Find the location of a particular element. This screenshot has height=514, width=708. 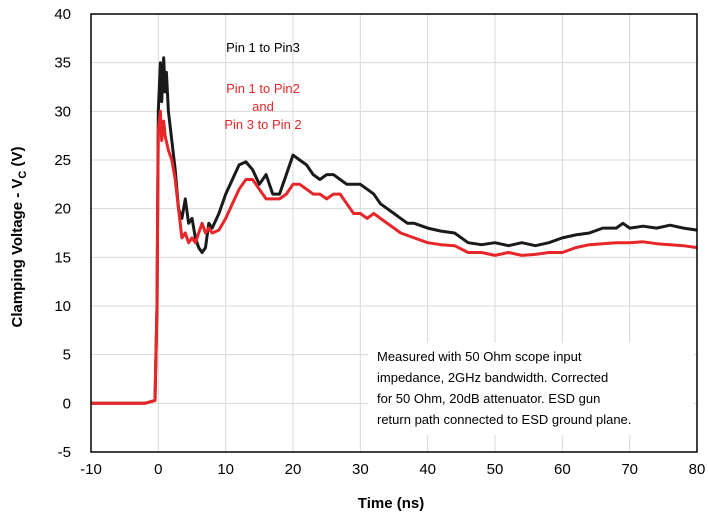

y-axis-title-subscript: C is located at coordinates (23, 175).